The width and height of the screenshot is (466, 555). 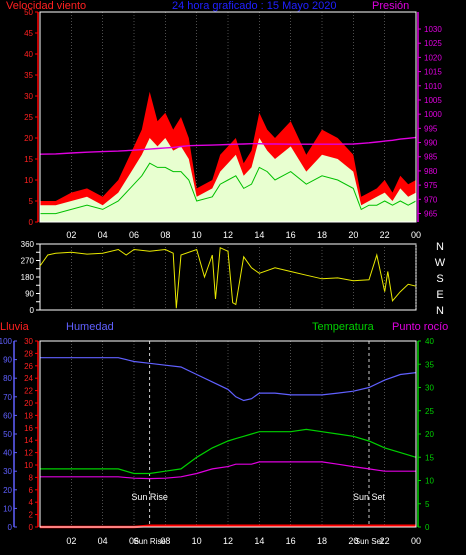 What do you see at coordinates (103, 541) in the screenshot?
I see `temp-x-tick-label: 04` at bounding box center [103, 541].